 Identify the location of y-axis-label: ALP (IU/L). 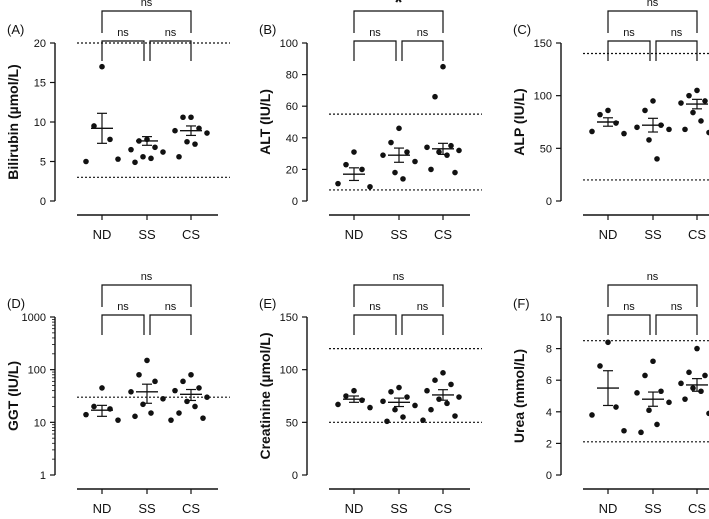
(519, 121).